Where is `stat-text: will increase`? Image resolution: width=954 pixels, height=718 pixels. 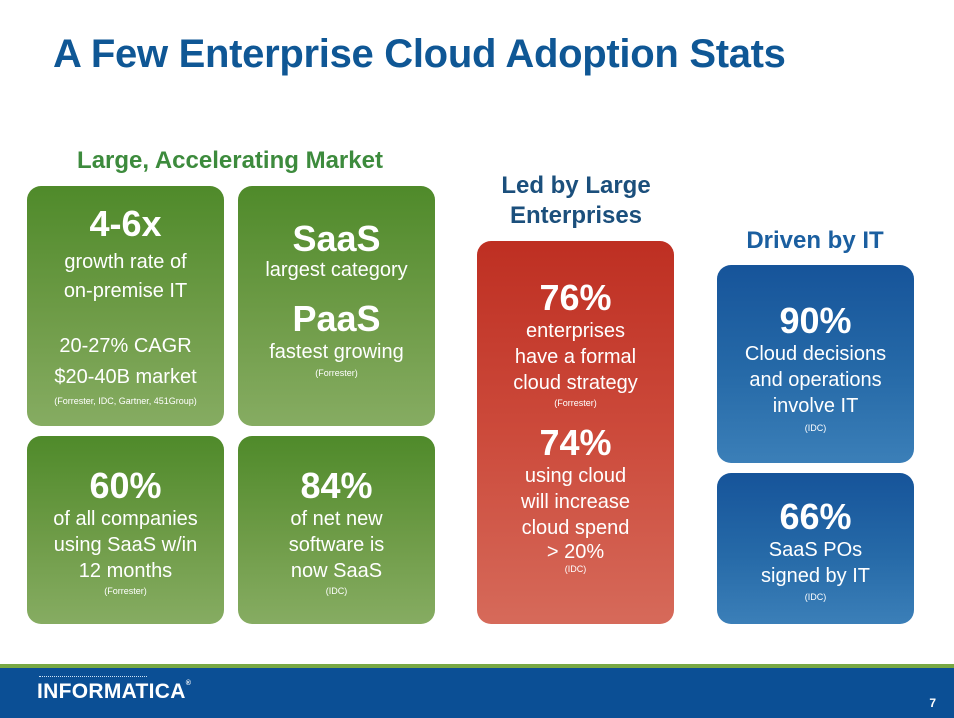
stat-text: will increase is located at coordinates (575, 502).